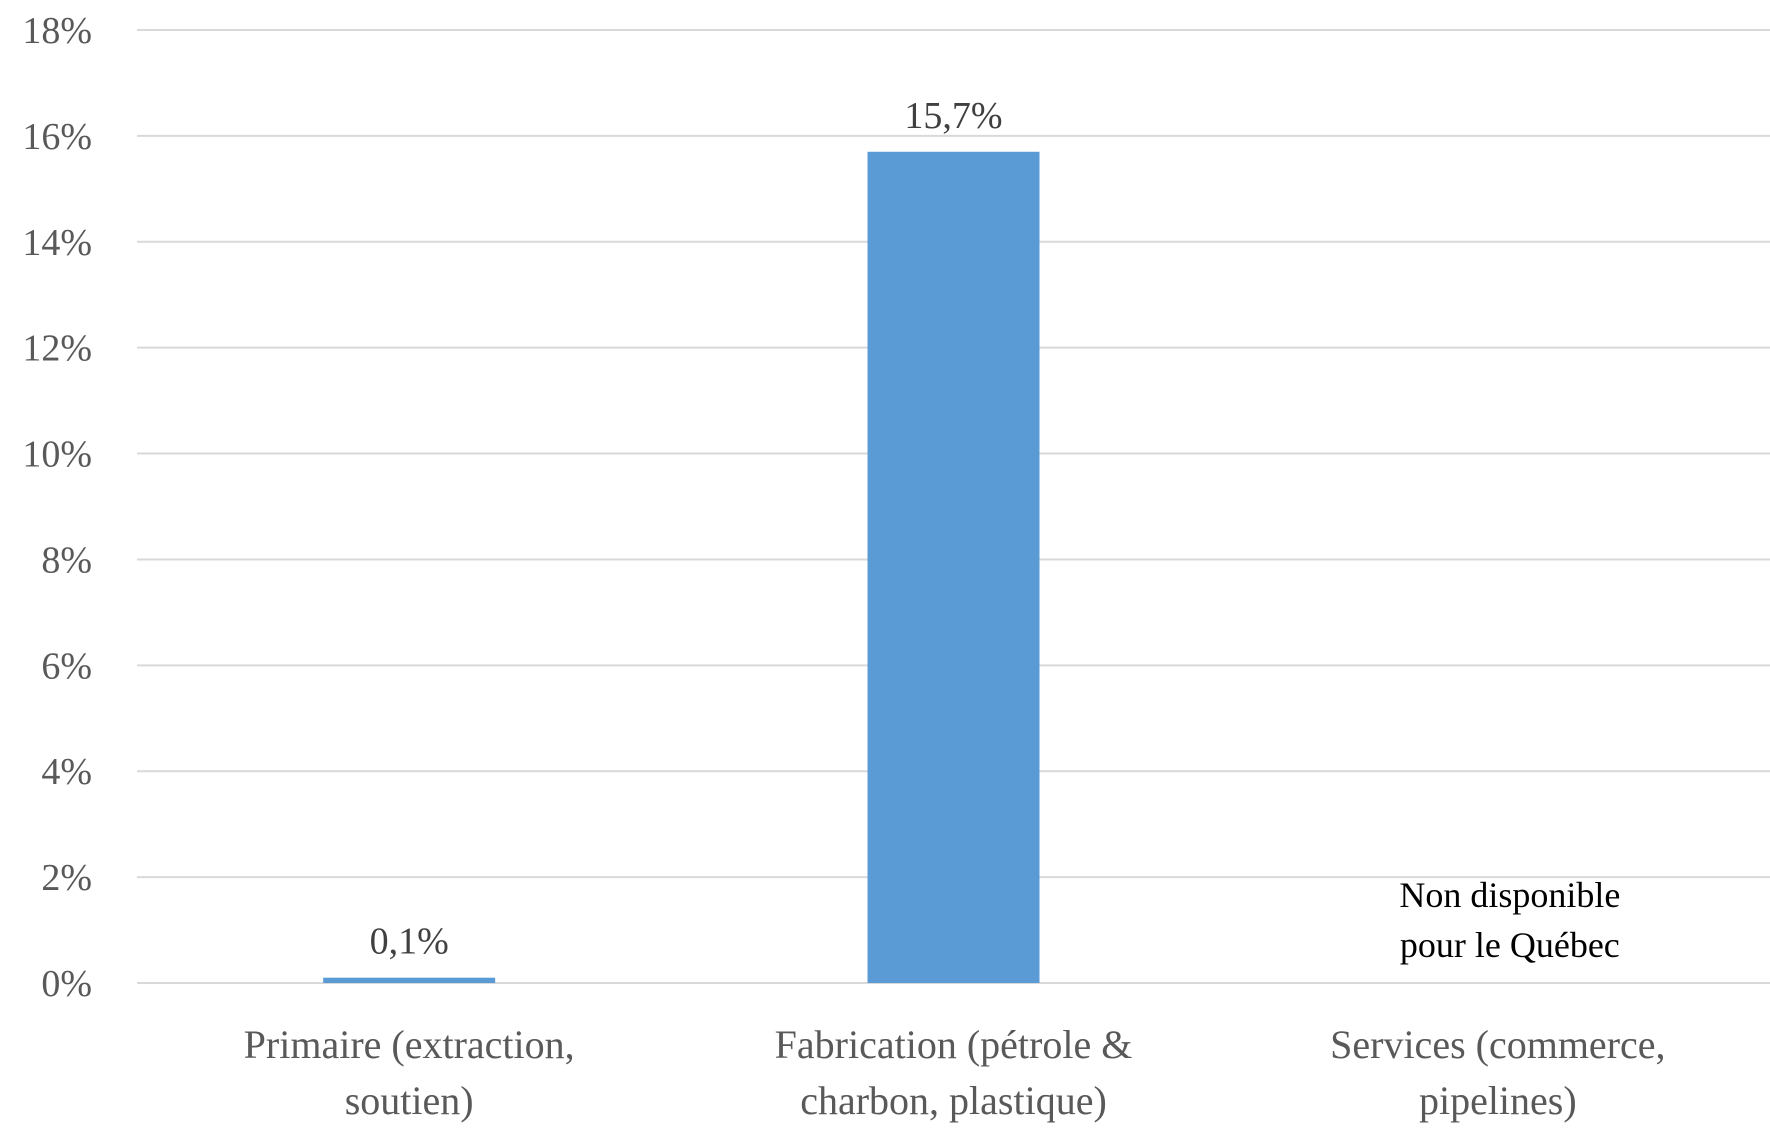 The image size is (1770, 1128). I want to click on y-tick-label: 18%, so click(57, 31).